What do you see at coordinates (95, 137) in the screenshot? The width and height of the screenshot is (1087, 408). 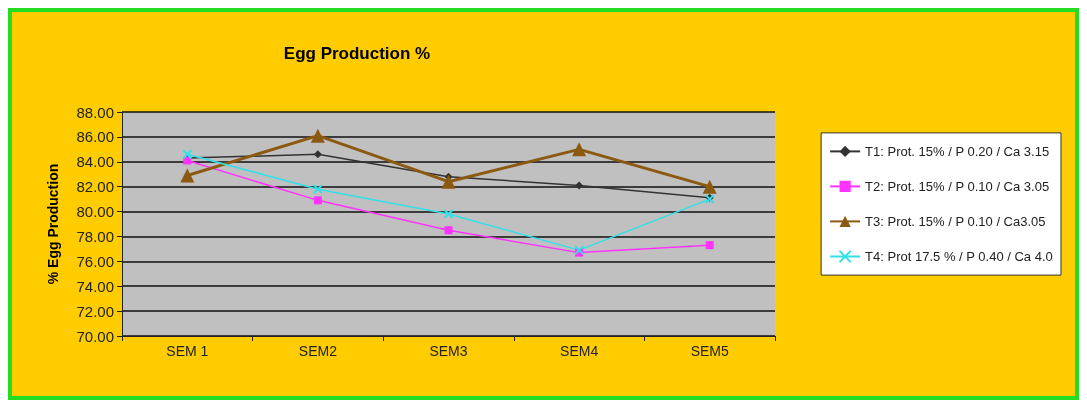 I see `y-tick-label: 86.00` at bounding box center [95, 137].